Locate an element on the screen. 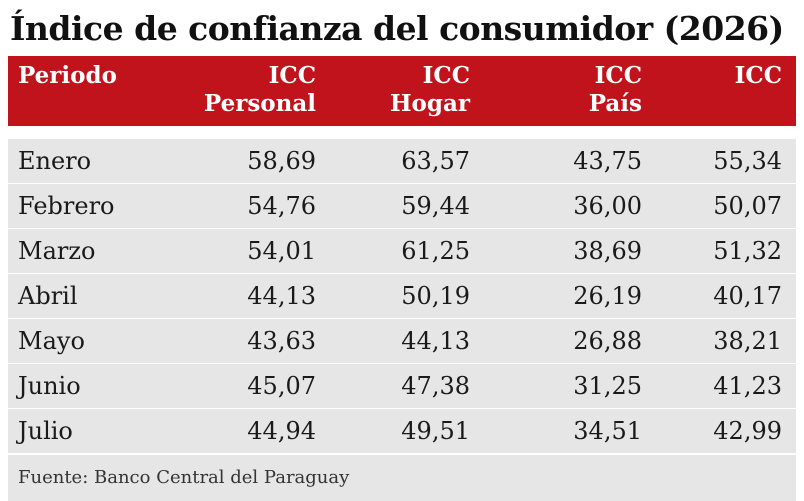  cell-icc-personal: 45,07 is located at coordinates (281, 386).